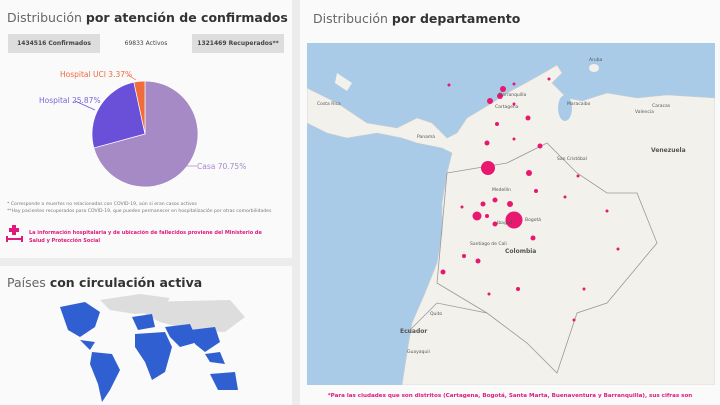 This screenshot has width=720, height=405. What do you see at coordinates (96, 74) in the screenshot?
I see `label-uci: Hospital UCI 3.37%` at bounding box center [96, 74].